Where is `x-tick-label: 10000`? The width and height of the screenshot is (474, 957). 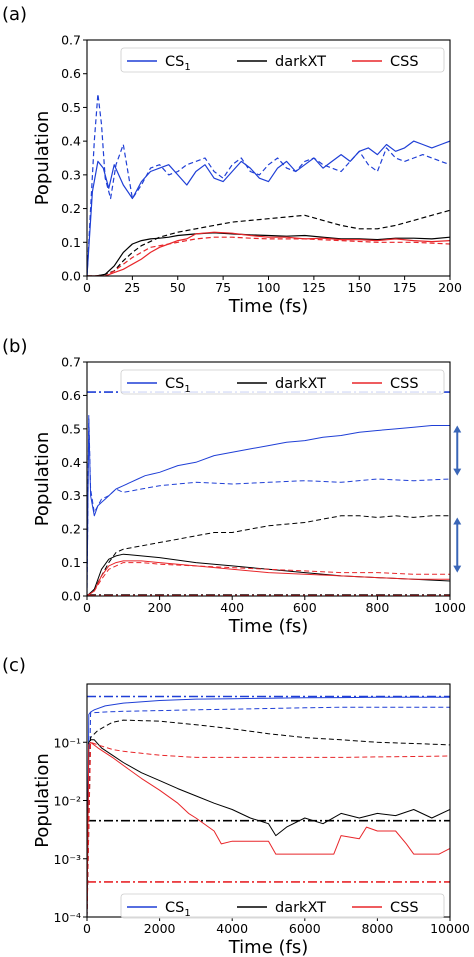
x-tick-label: 10000 is located at coordinates (450, 928).